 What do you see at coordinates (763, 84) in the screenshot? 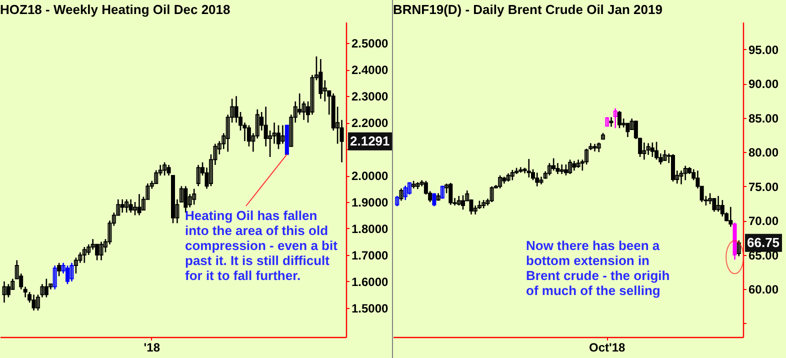
I see `y-tick-label: 90.00` at bounding box center [763, 84].